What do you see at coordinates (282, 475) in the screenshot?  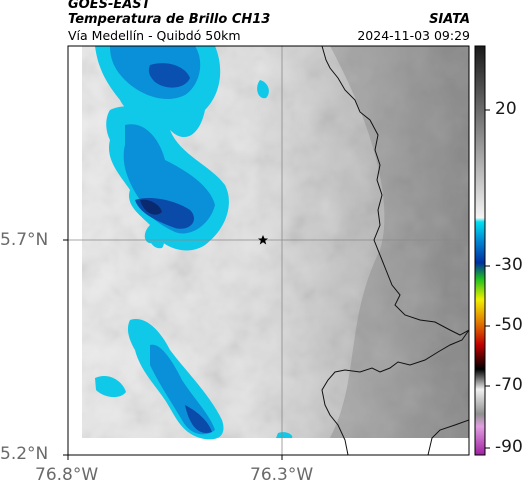 I see `x-tick-label: 76.3°W` at bounding box center [282, 475].